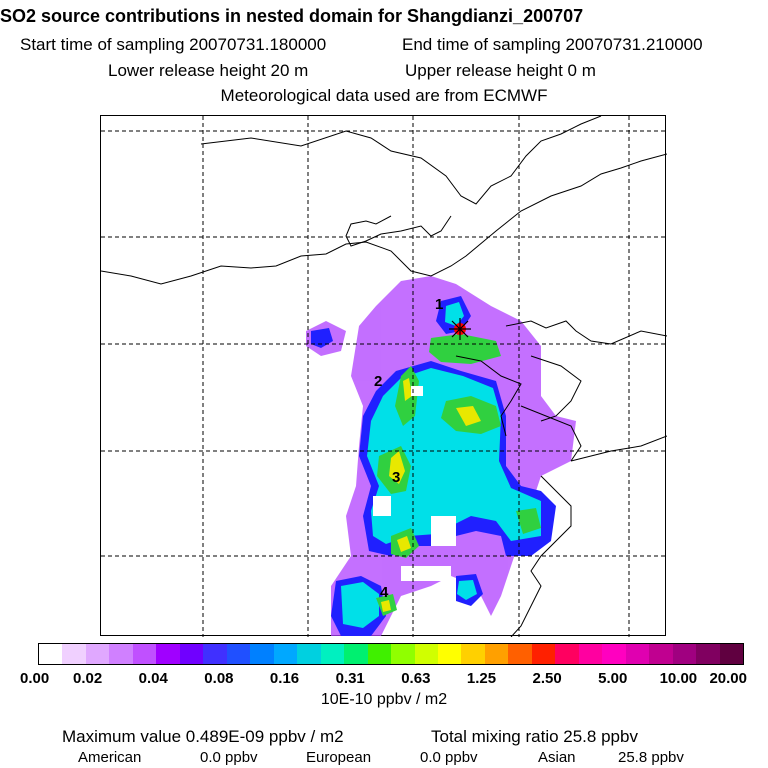 Image resolution: width=768 pixels, height=768 pixels. Describe the element at coordinates (219, 678) in the screenshot. I see `colorbar-tick-label: 0.08` at that location.